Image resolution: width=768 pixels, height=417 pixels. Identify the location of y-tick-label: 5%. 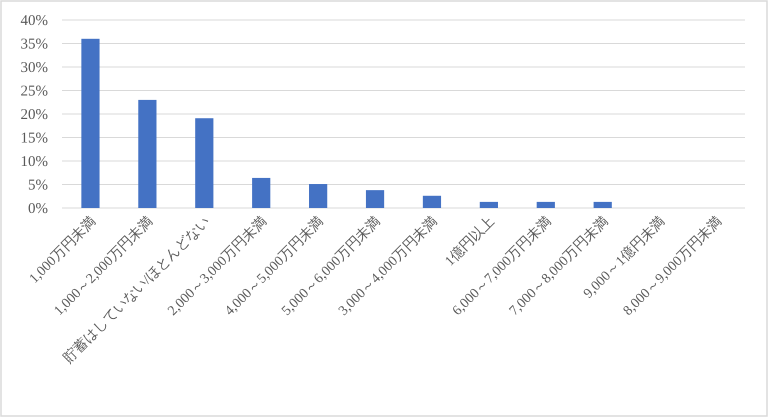
(38, 186).